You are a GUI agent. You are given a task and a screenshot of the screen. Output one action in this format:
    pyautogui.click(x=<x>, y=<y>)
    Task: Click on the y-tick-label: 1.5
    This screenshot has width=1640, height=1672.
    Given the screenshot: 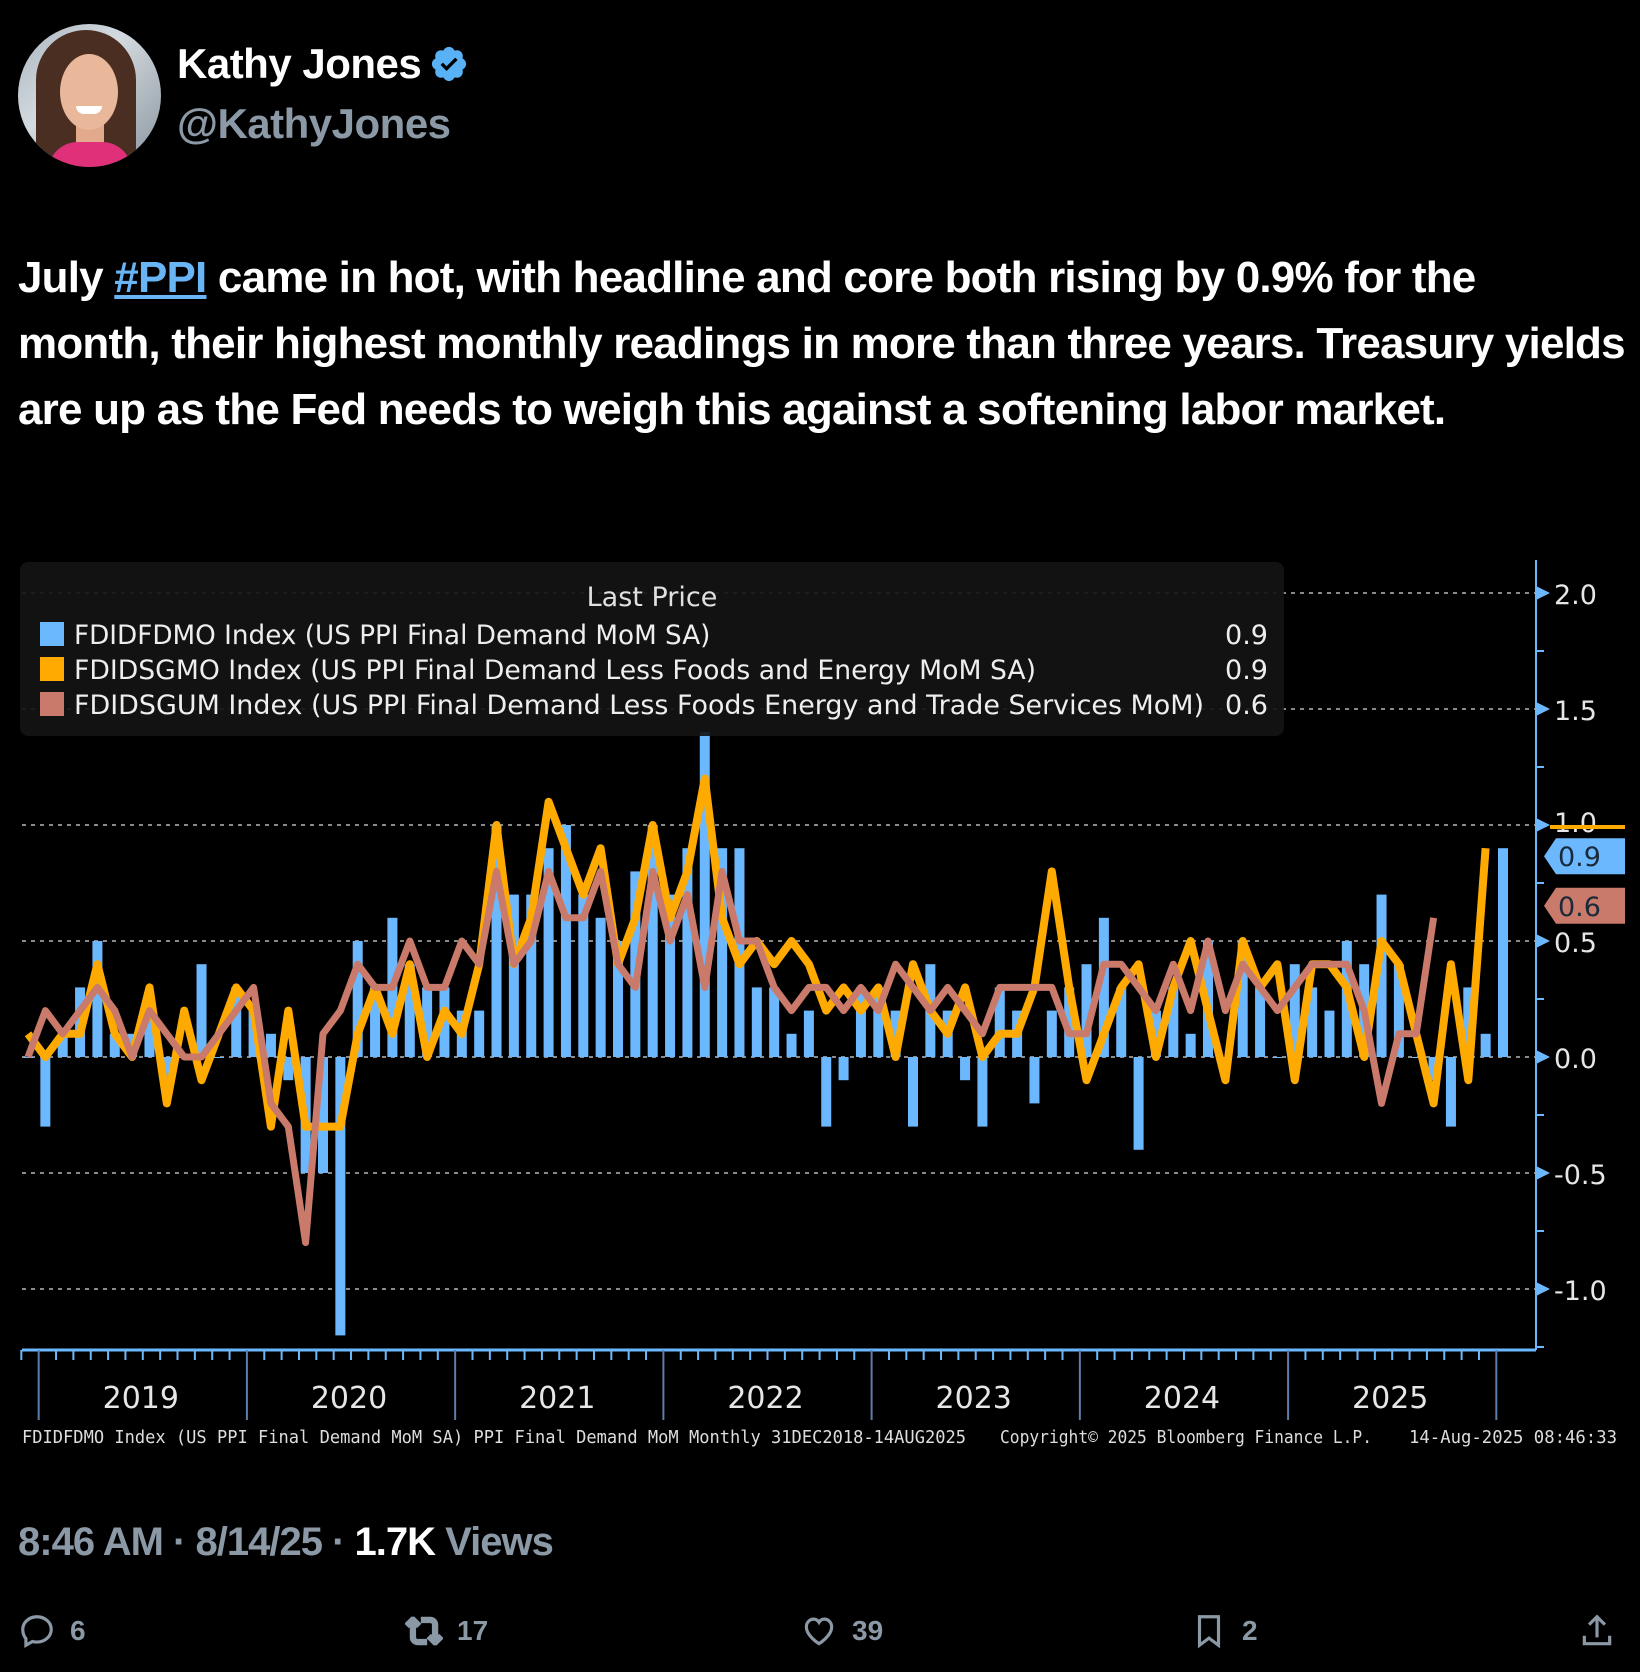 What is the action you would take?
    pyautogui.click(x=1575, y=711)
    